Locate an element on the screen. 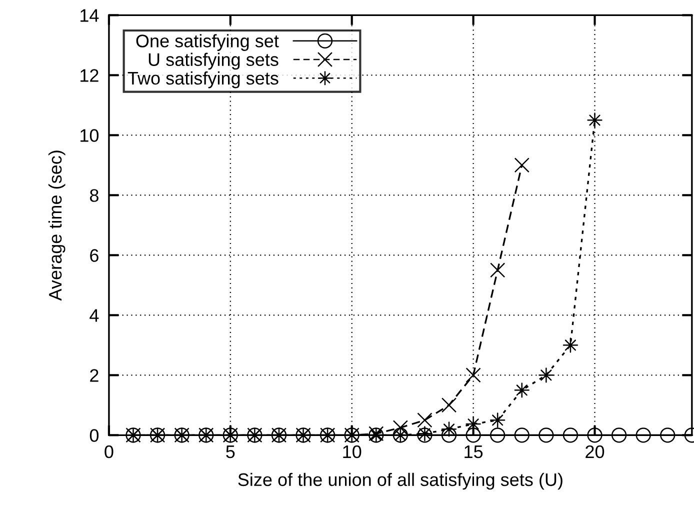 This screenshot has height=506, width=694. x-tick-label: 0 is located at coordinates (109, 451).